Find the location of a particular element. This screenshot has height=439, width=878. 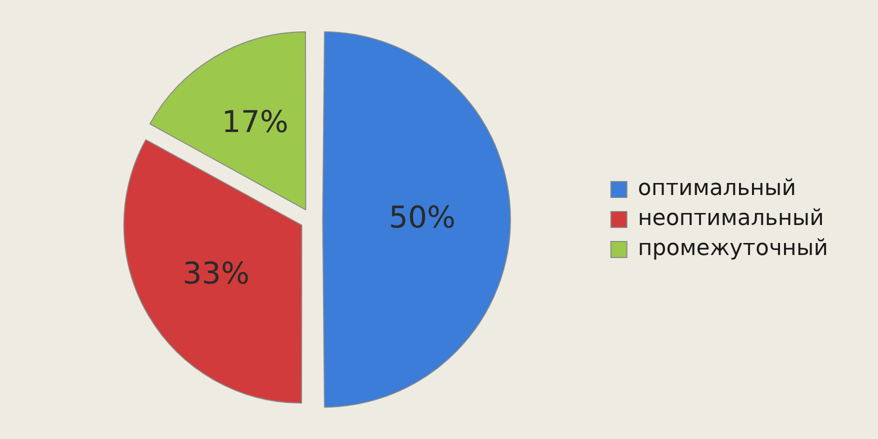

data-label: 33% is located at coordinates (216, 274).